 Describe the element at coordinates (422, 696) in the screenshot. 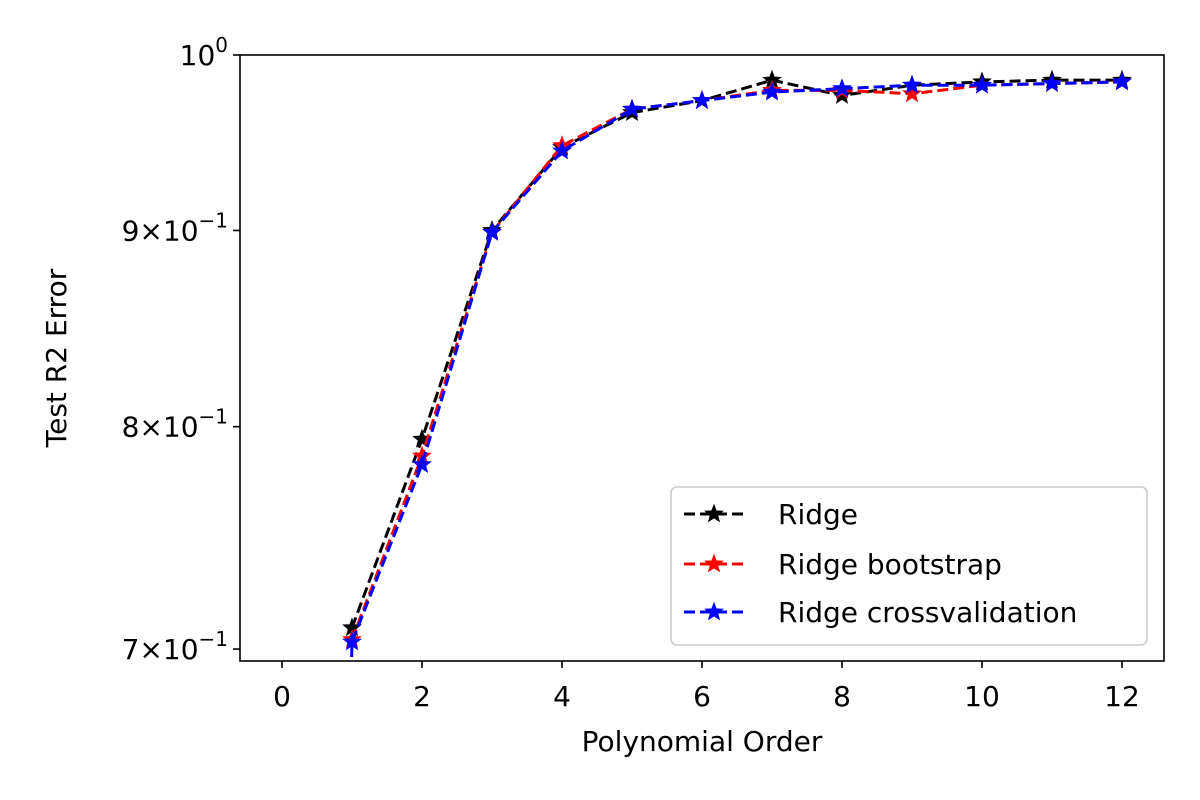

I see `x-tick-label: 2` at that location.